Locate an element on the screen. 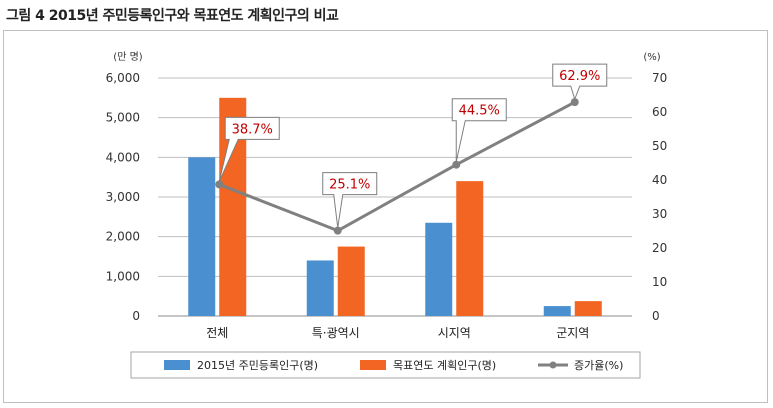  right-tick-label: 20 is located at coordinates (659, 248).